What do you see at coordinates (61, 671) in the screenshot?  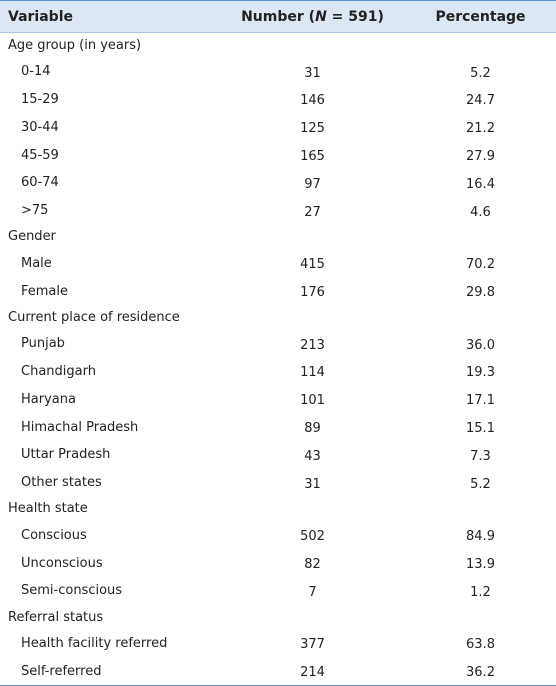 I see `row-label: Self-referred` at bounding box center [61, 671].